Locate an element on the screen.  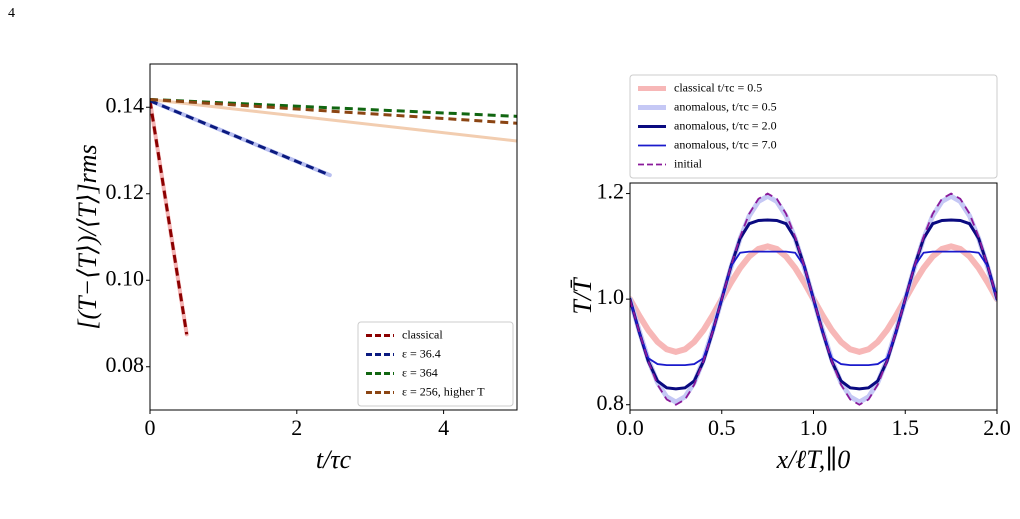
x-tick-label: 2 is located at coordinates (296, 427).